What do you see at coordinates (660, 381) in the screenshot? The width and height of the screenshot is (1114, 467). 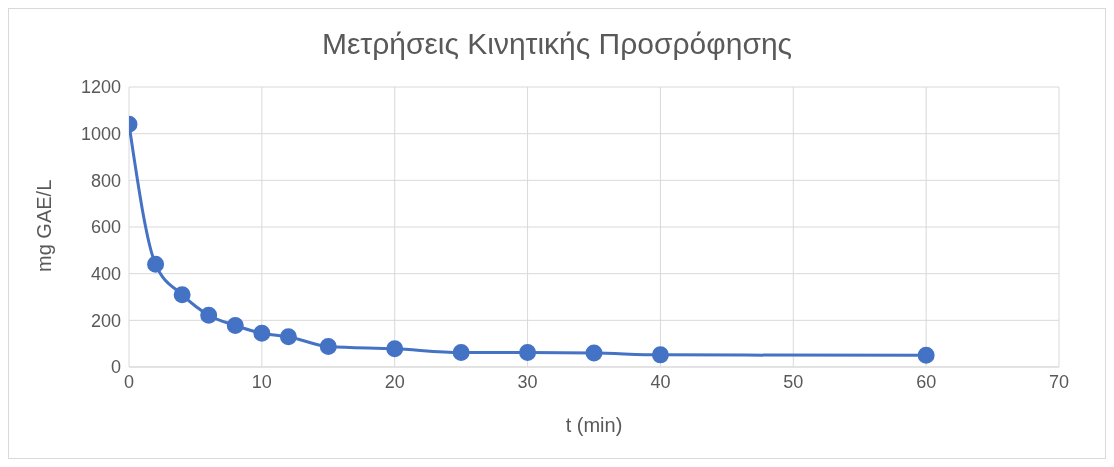 I see `x-tick-label: 40` at bounding box center [660, 381].